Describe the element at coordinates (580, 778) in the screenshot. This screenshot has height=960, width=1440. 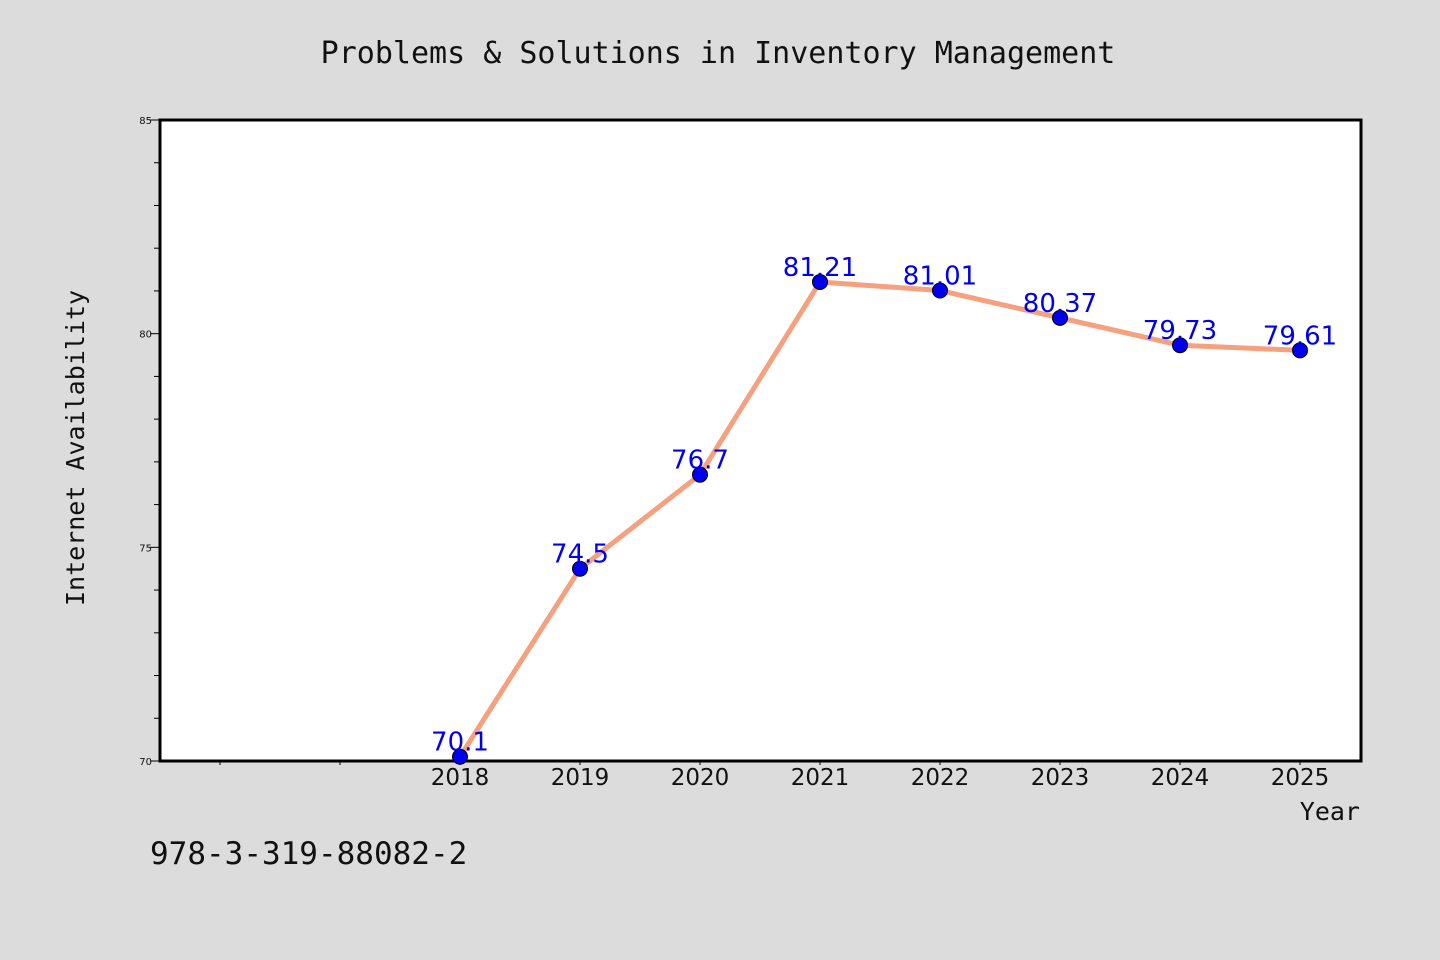
I see `x-tick-label: 2019` at that location.